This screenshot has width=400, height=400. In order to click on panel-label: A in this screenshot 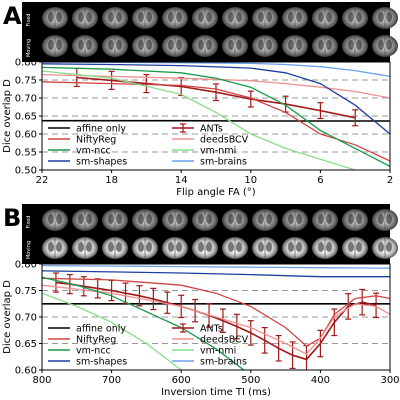, I will do `click(12, 16)`.